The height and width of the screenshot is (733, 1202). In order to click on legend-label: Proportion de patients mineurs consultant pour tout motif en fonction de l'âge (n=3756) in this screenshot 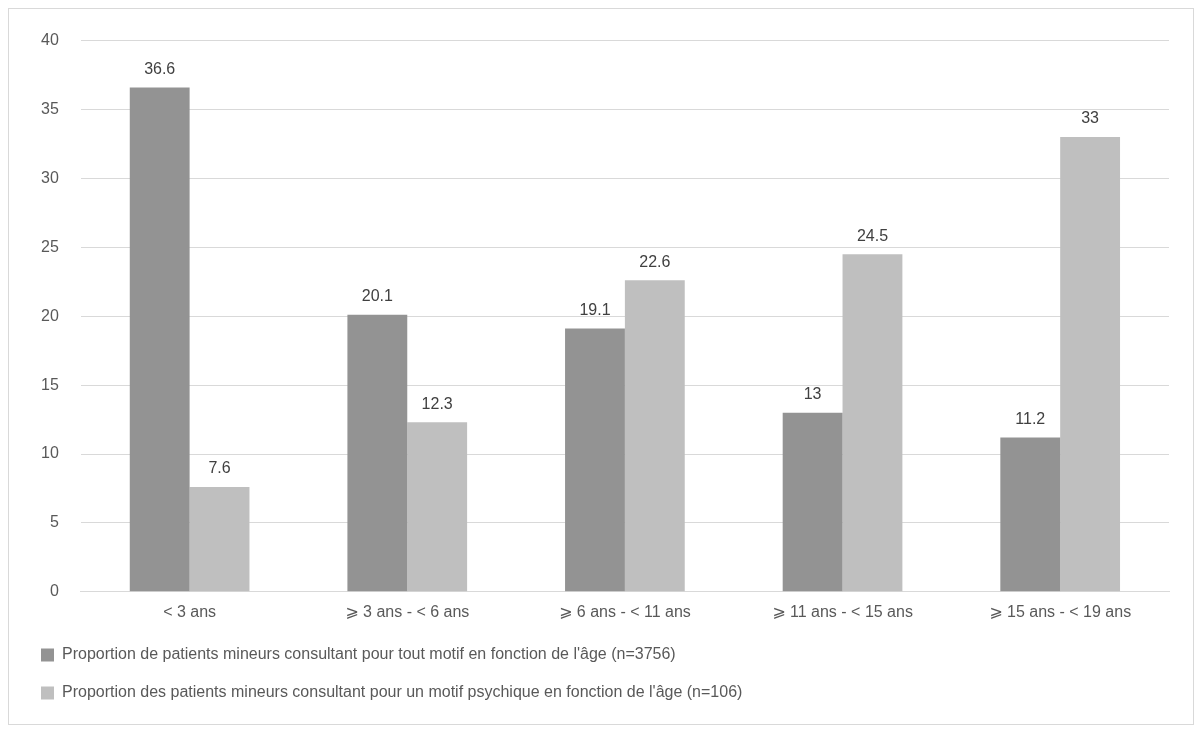, I will do `click(369, 654)`.